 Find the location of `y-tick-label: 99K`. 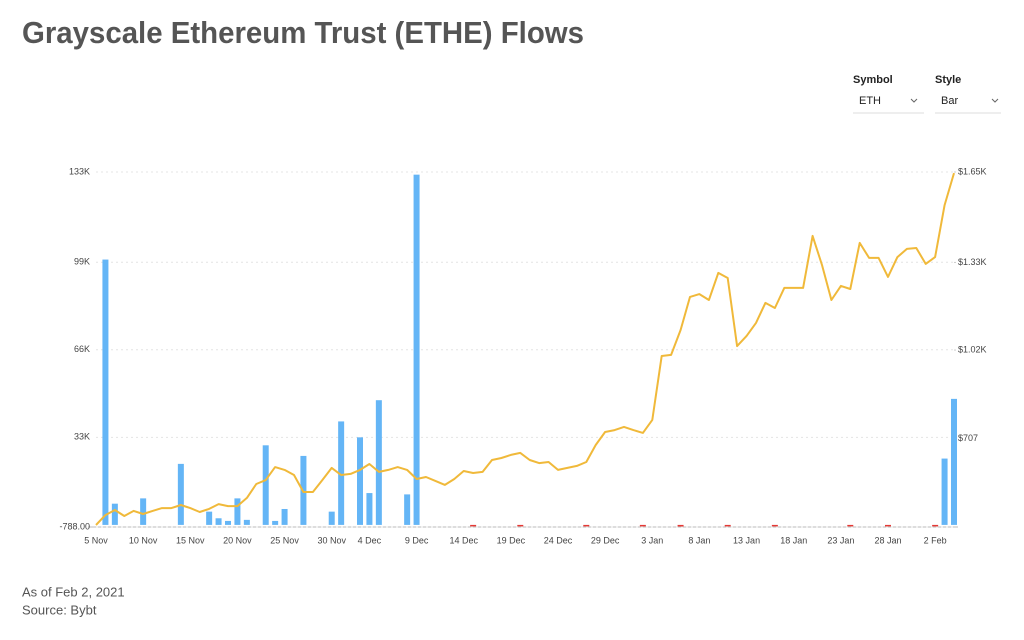

y-tick-label: 99K is located at coordinates (82, 262).